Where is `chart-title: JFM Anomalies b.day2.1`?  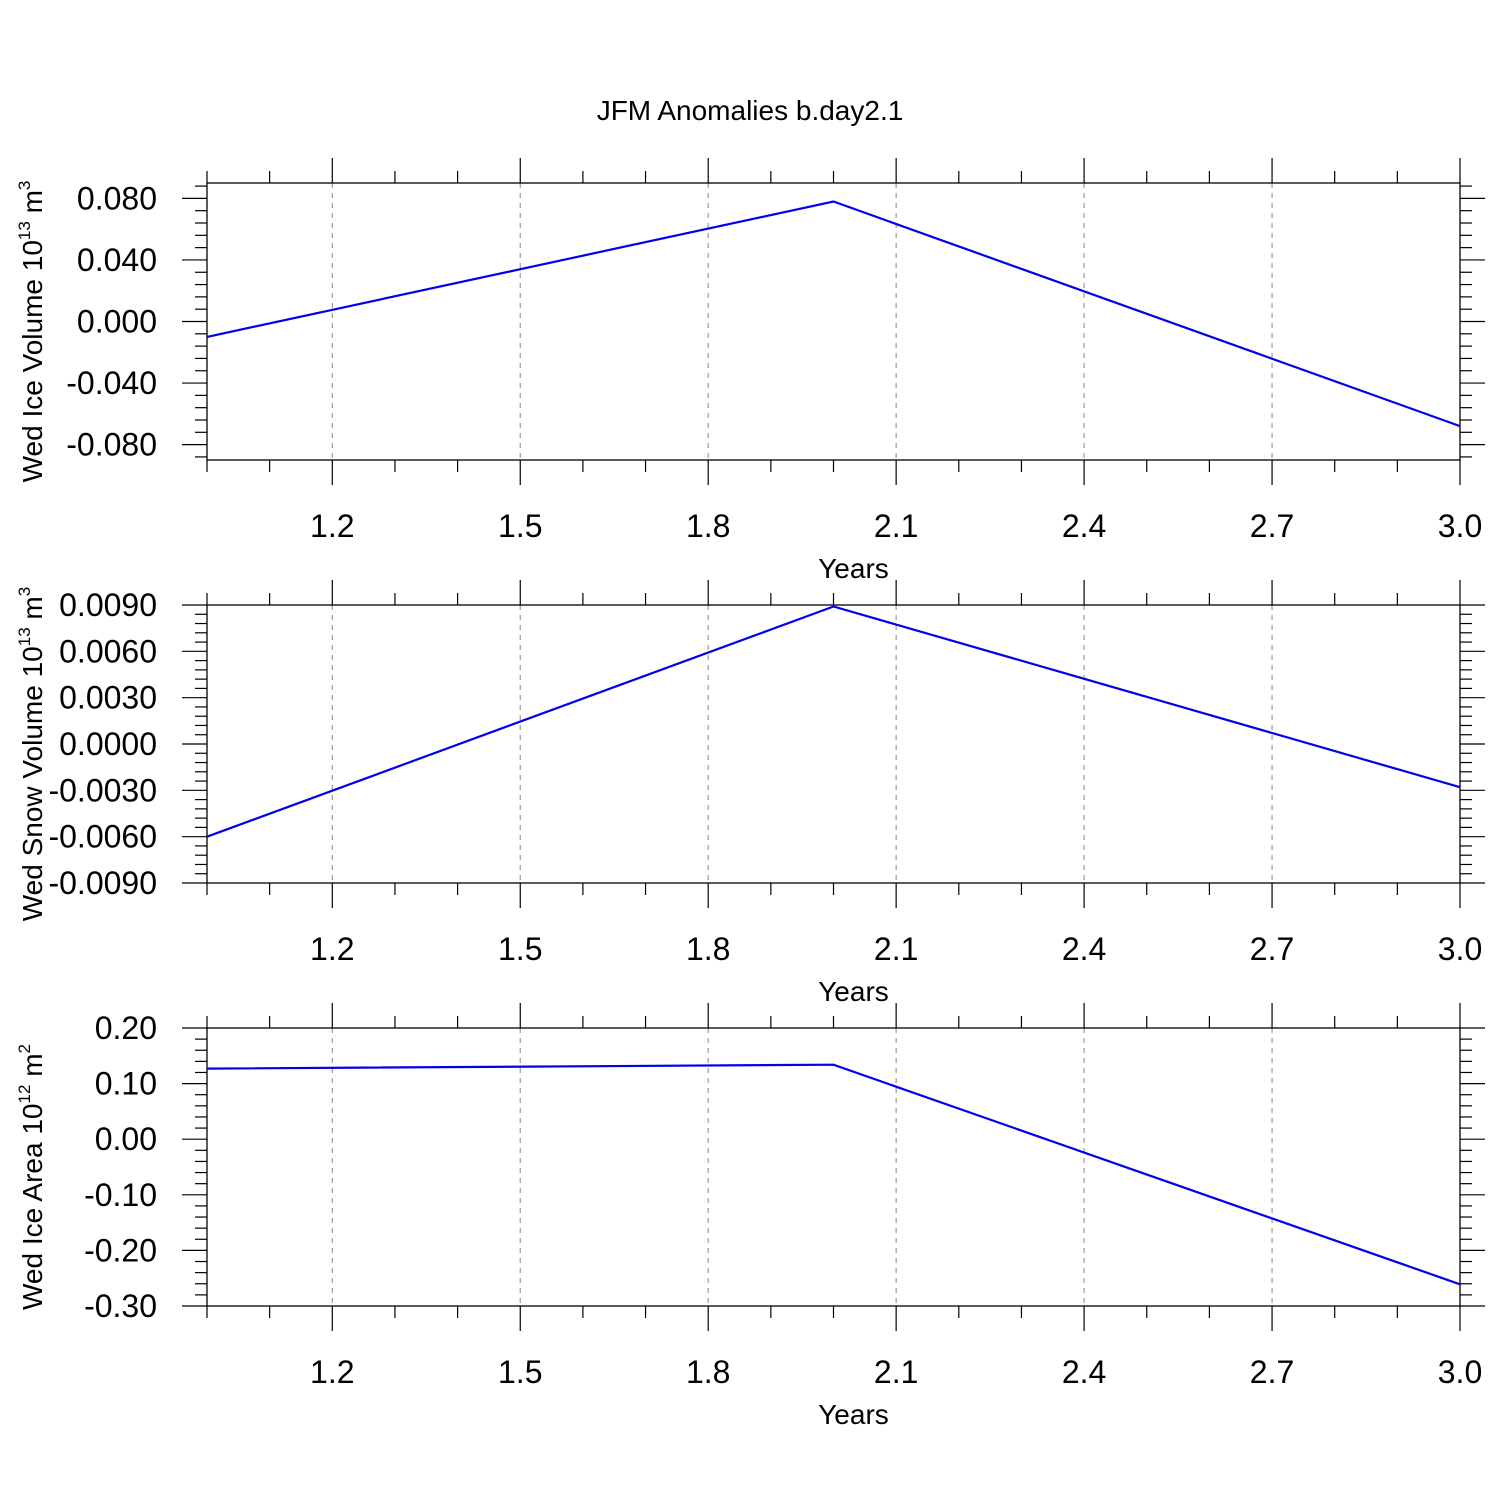 chart-title: JFM Anomalies b.day2.1 is located at coordinates (750, 110).